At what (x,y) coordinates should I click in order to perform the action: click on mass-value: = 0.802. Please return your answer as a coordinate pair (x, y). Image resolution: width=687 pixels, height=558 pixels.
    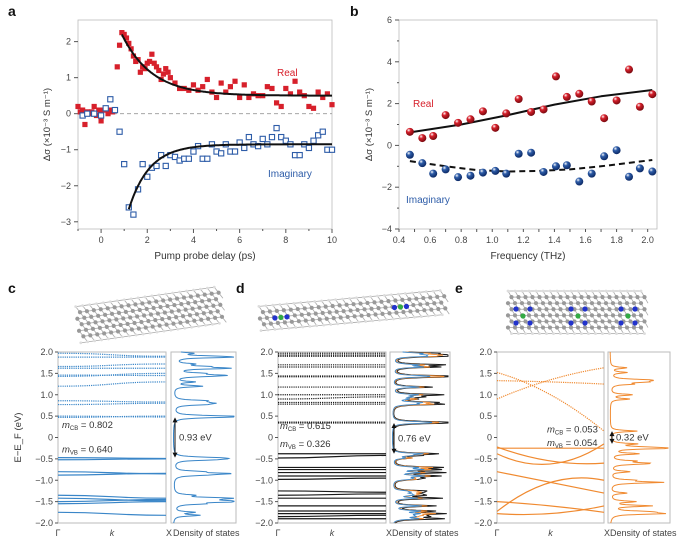
    Looking at the image, I should click on (95, 425).